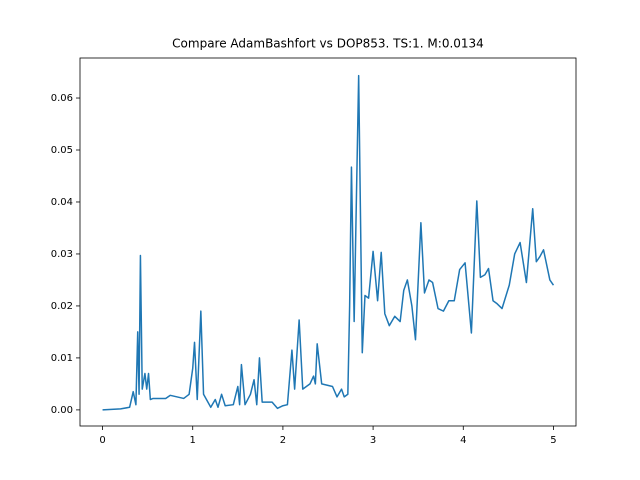 This screenshot has width=640, height=480. I want to click on y-tick-label: 0.03, so click(62, 254).